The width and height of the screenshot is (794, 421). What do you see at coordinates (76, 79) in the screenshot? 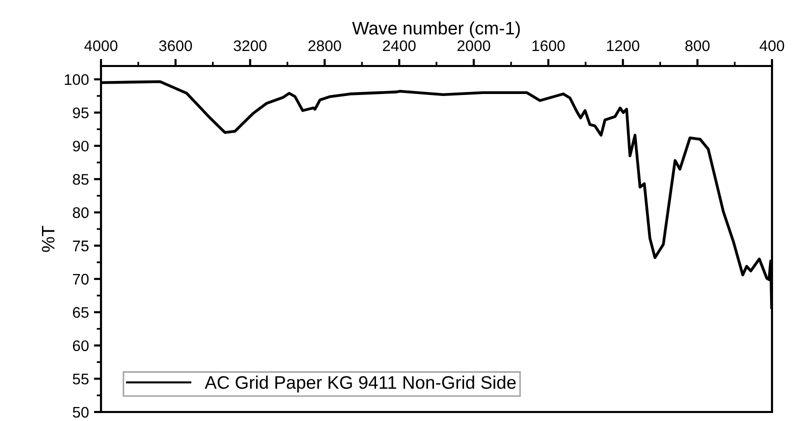
I see `y-tick-label: 100` at bounding box center [76, 79].